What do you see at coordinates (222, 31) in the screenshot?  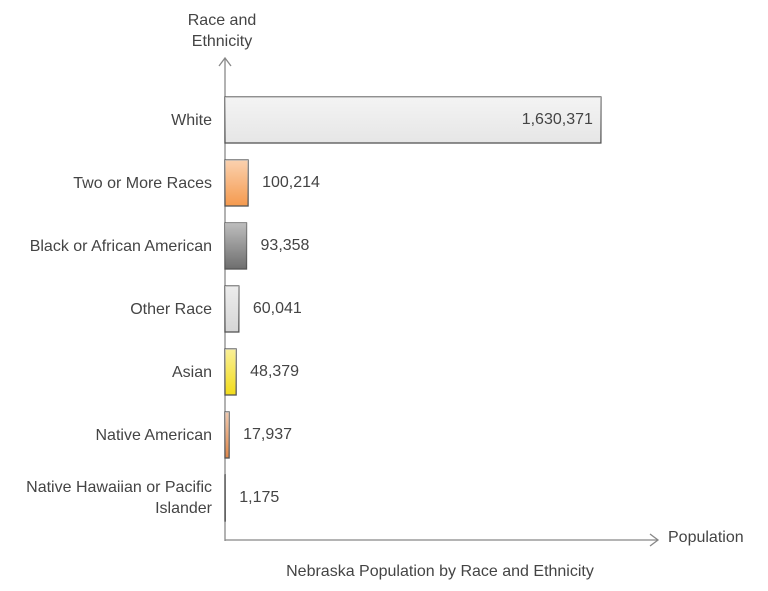 I see `y-axis-label: Race and Ethnicity` at bounding box center [222, 31].